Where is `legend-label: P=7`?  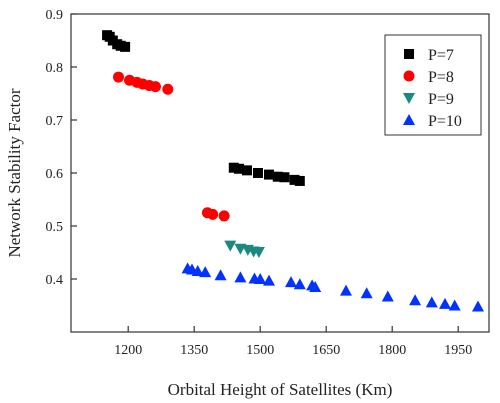
legend-label: P=7 is located at coordinates (441, 55).